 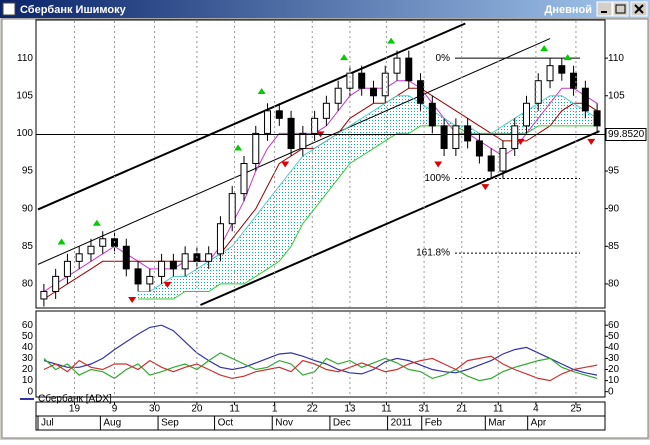 What do you see at coordinates (28, 284) in the screenshot?
I see `y-tick-label: 80` at bounding box center [28, 284].